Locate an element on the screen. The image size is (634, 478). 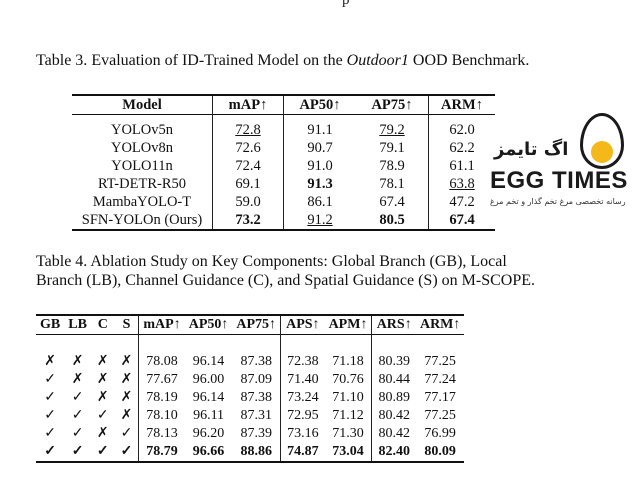
table4-cell-ap50: 96.20 is located at coordinates (208, 433).